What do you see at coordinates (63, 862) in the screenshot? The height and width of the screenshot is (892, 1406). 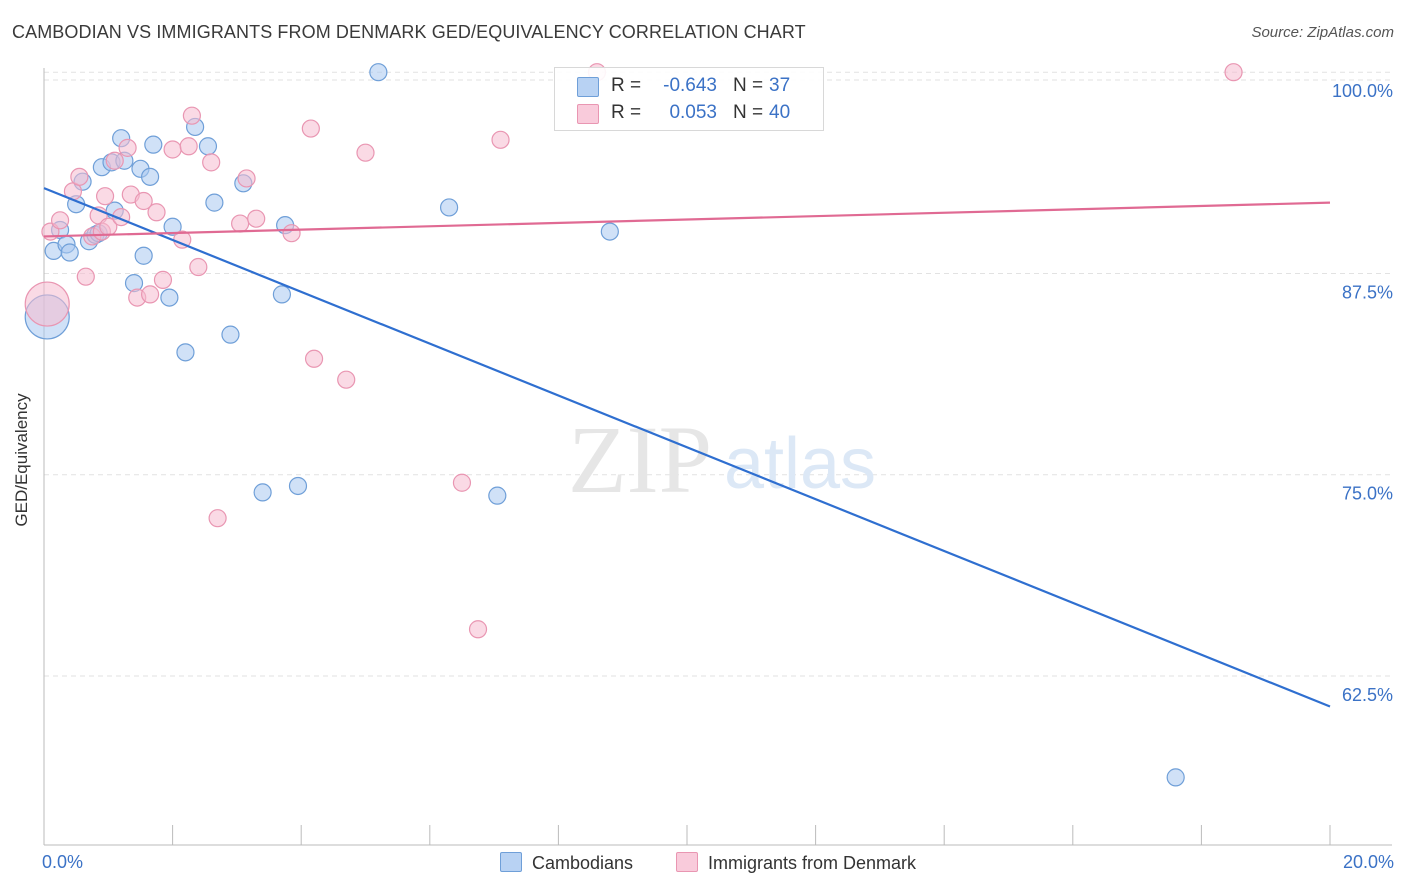 I see `x-tick-label-min: 0.0%` at bounding box center [63, 862].